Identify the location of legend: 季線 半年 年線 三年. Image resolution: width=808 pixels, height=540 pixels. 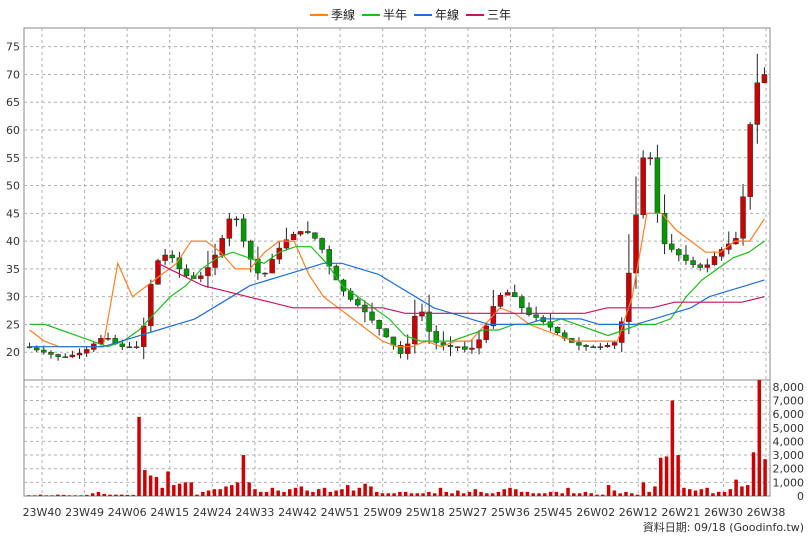
(410, 14).